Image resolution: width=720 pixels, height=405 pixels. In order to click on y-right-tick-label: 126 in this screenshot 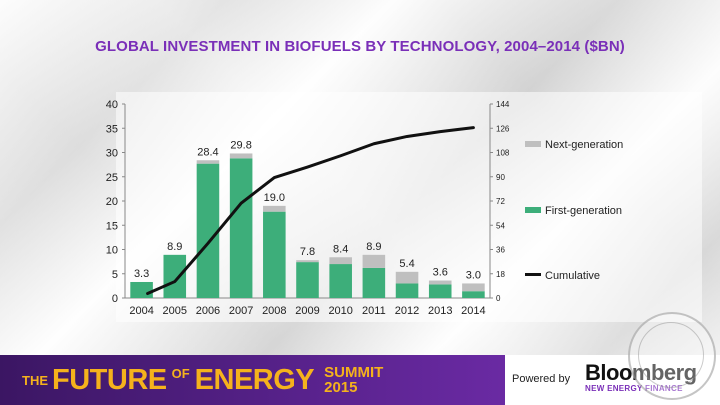, I will do `click(503, 128)`.